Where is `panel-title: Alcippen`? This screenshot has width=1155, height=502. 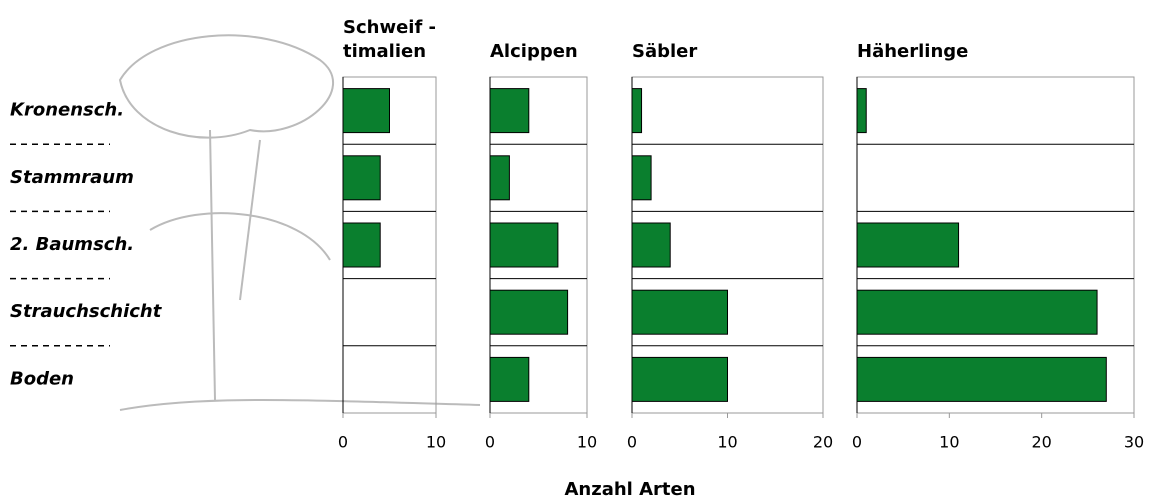 panel-title: Alcippen is located at coordinates (534, 51).